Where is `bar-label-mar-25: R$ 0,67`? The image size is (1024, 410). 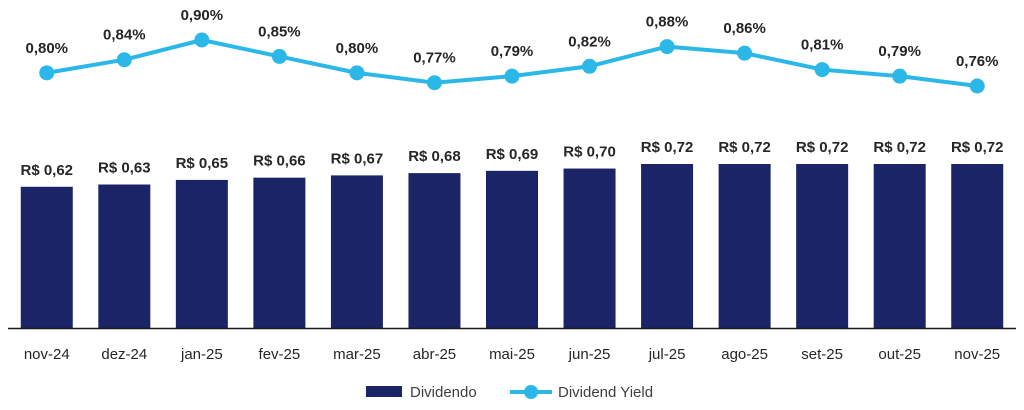
bar-label-mar-25: R$ 0,67 is located at coordinates (357, 158).